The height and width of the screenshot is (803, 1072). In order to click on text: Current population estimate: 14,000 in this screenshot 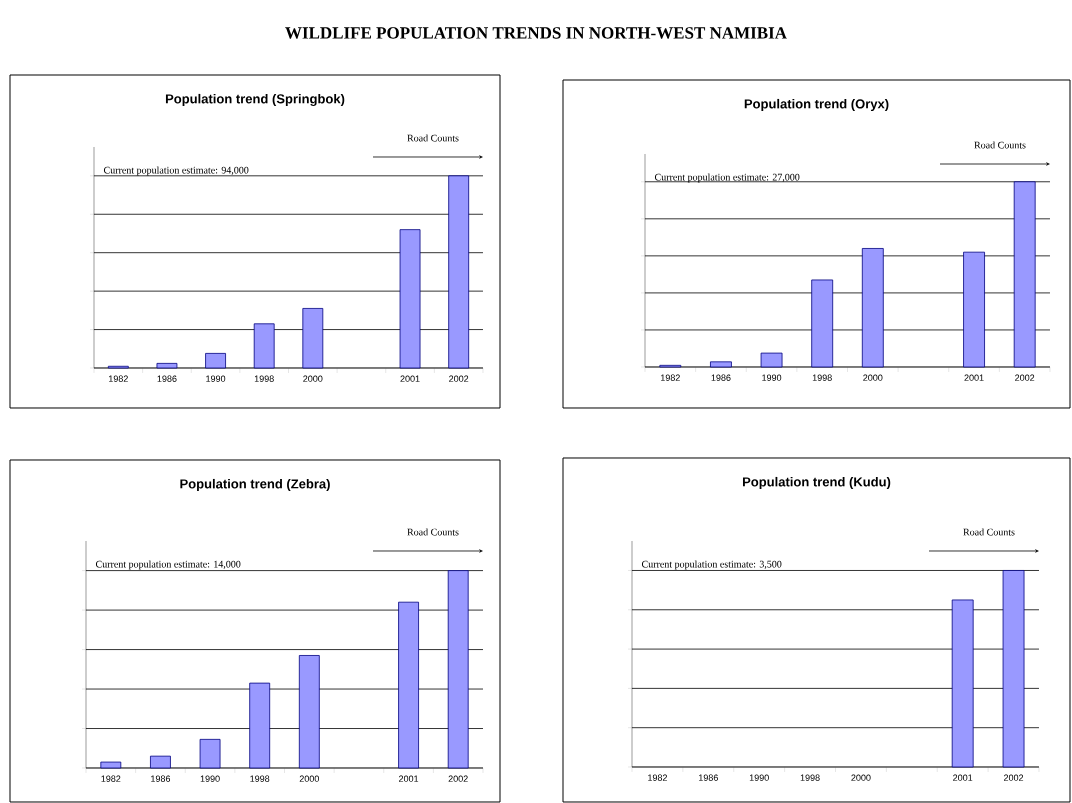, I will do `click(168, 565)`.